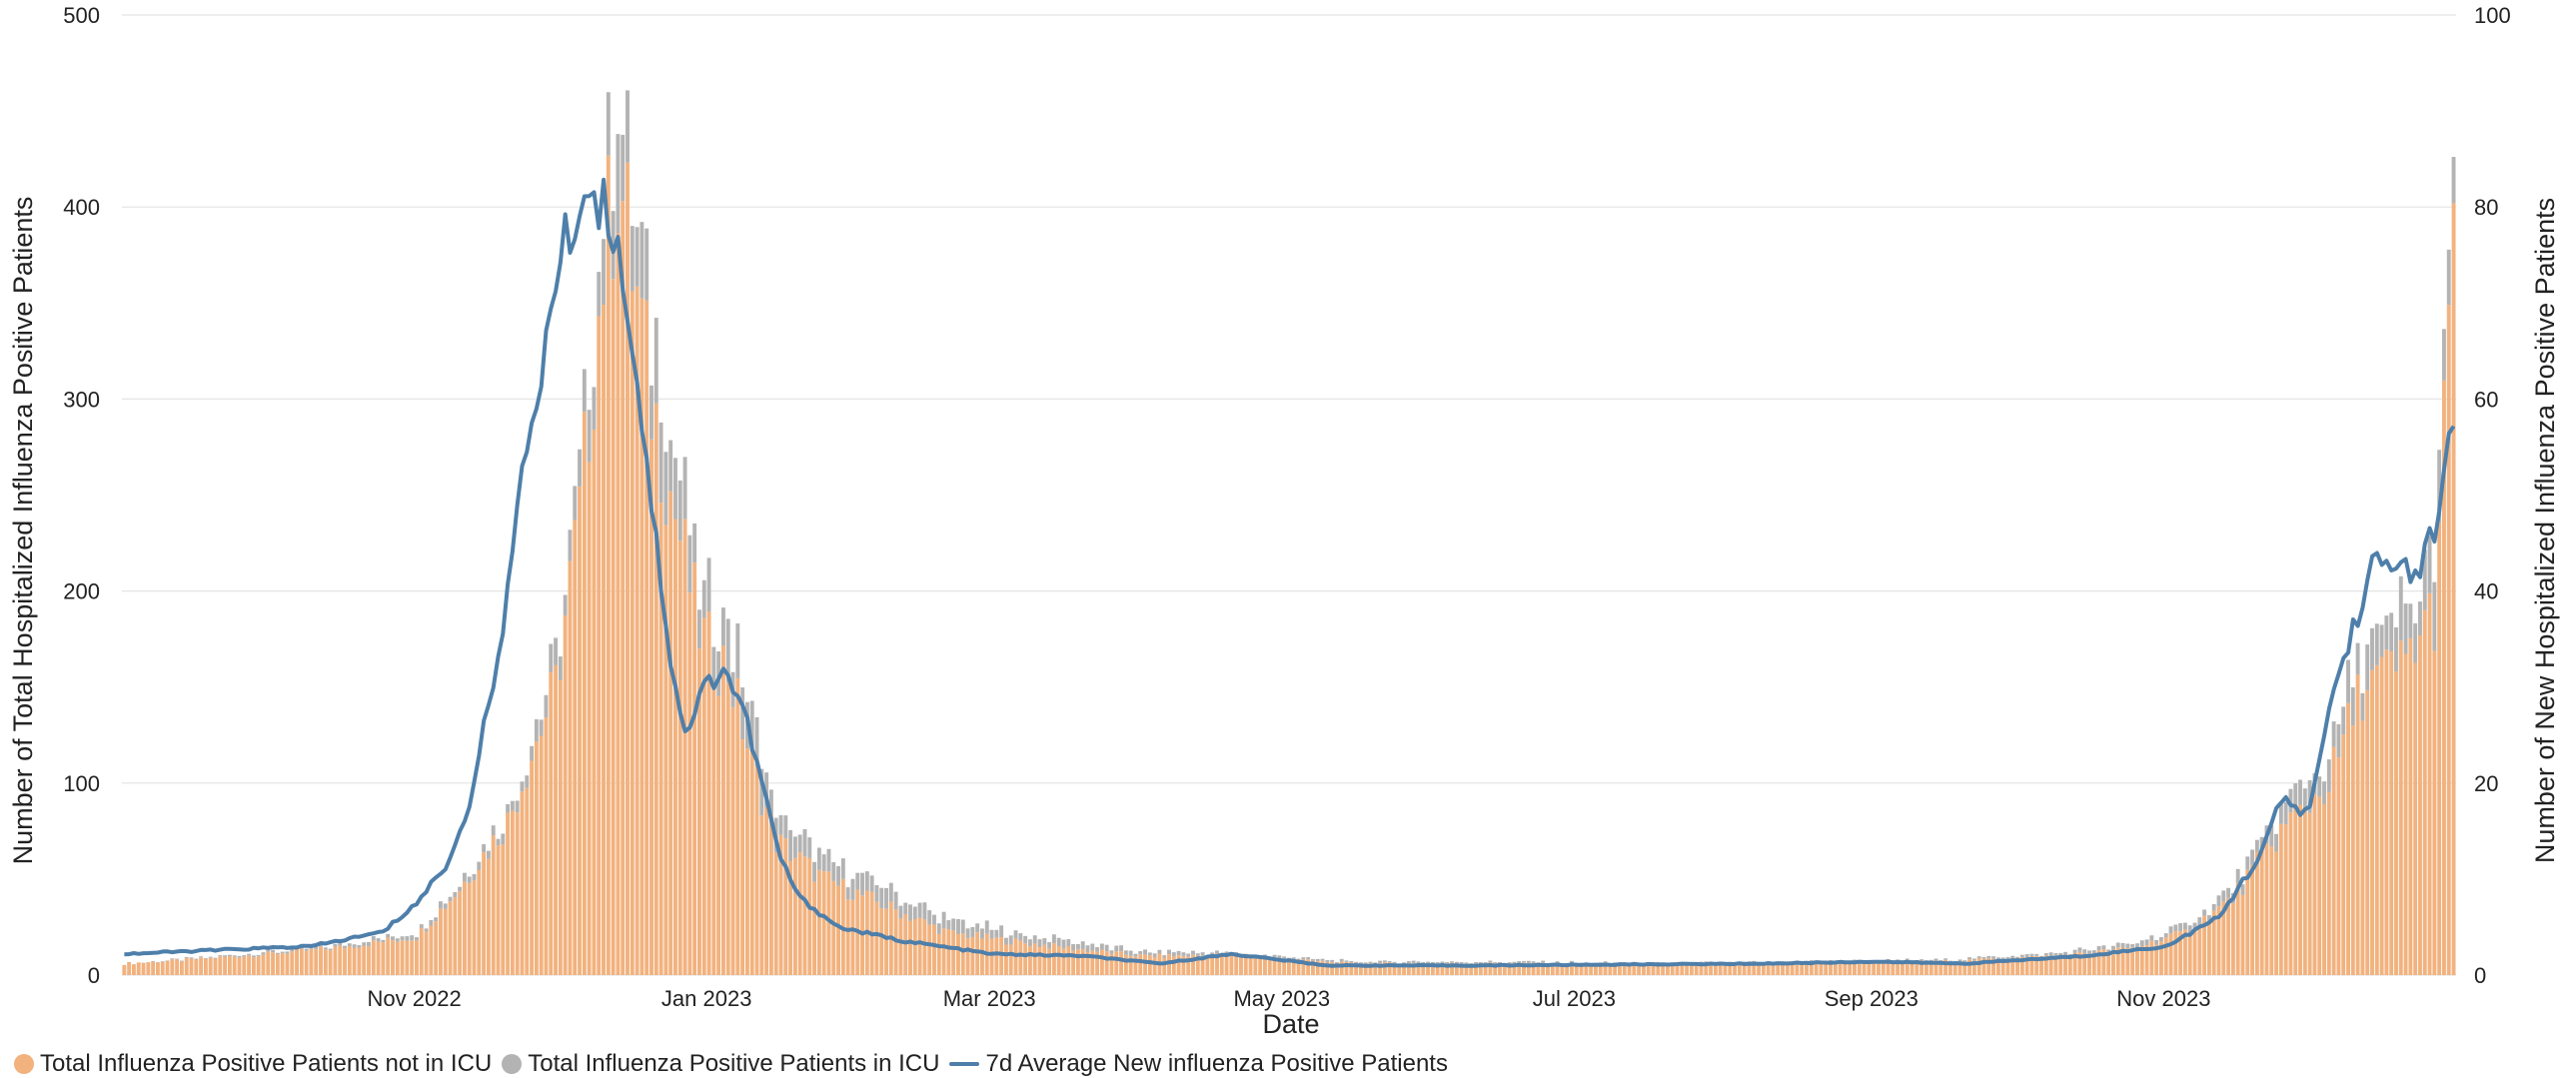  What do you see at coordinates (512, 1064) in the screenshot?
I see `legend-swatch-icu` at bounding box center [512, 1064].